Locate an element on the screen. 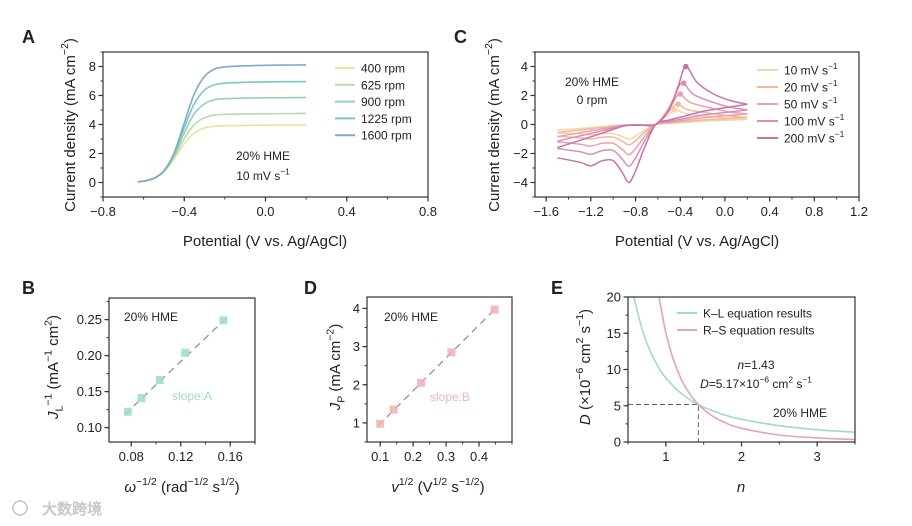 The image size is (912, 526). y-tick-label: 15 is located at coordinates (614, 333).